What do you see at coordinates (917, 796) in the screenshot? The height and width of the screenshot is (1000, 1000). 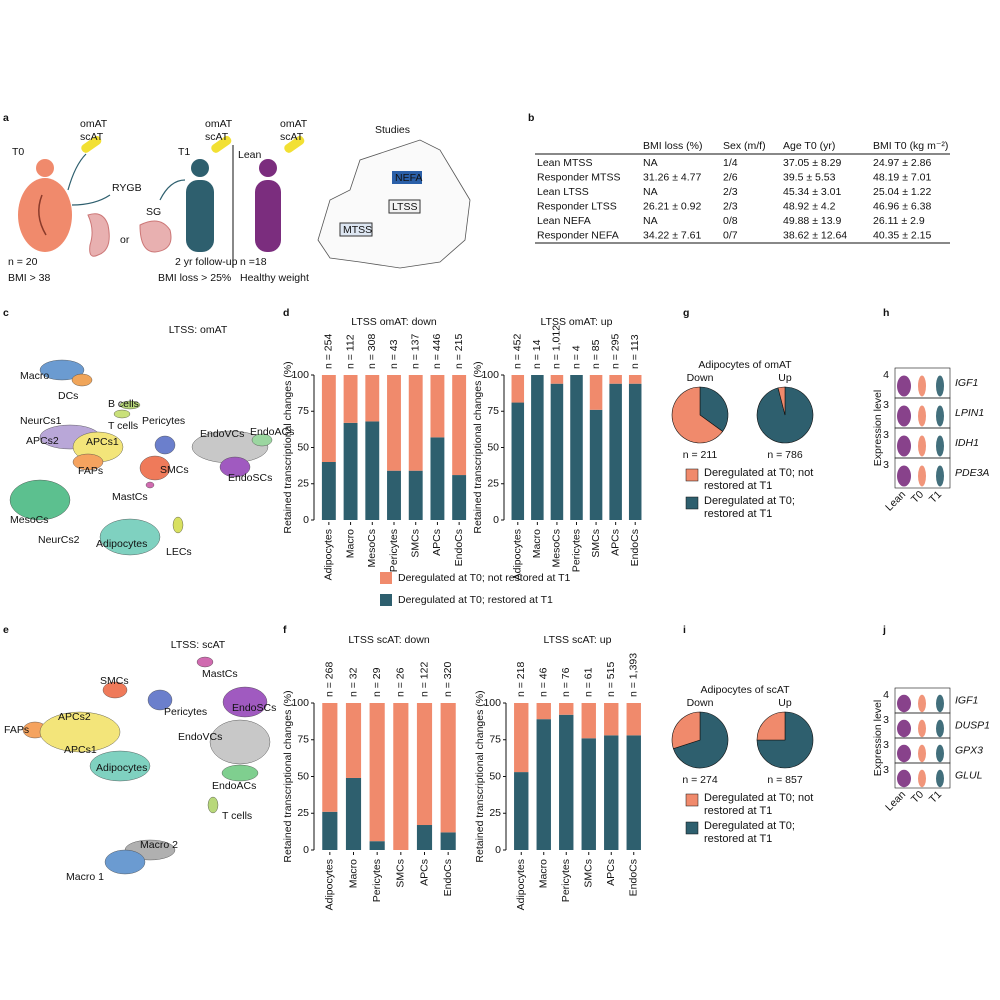 I see `group-label: T0` at bounding box center [917, 796].